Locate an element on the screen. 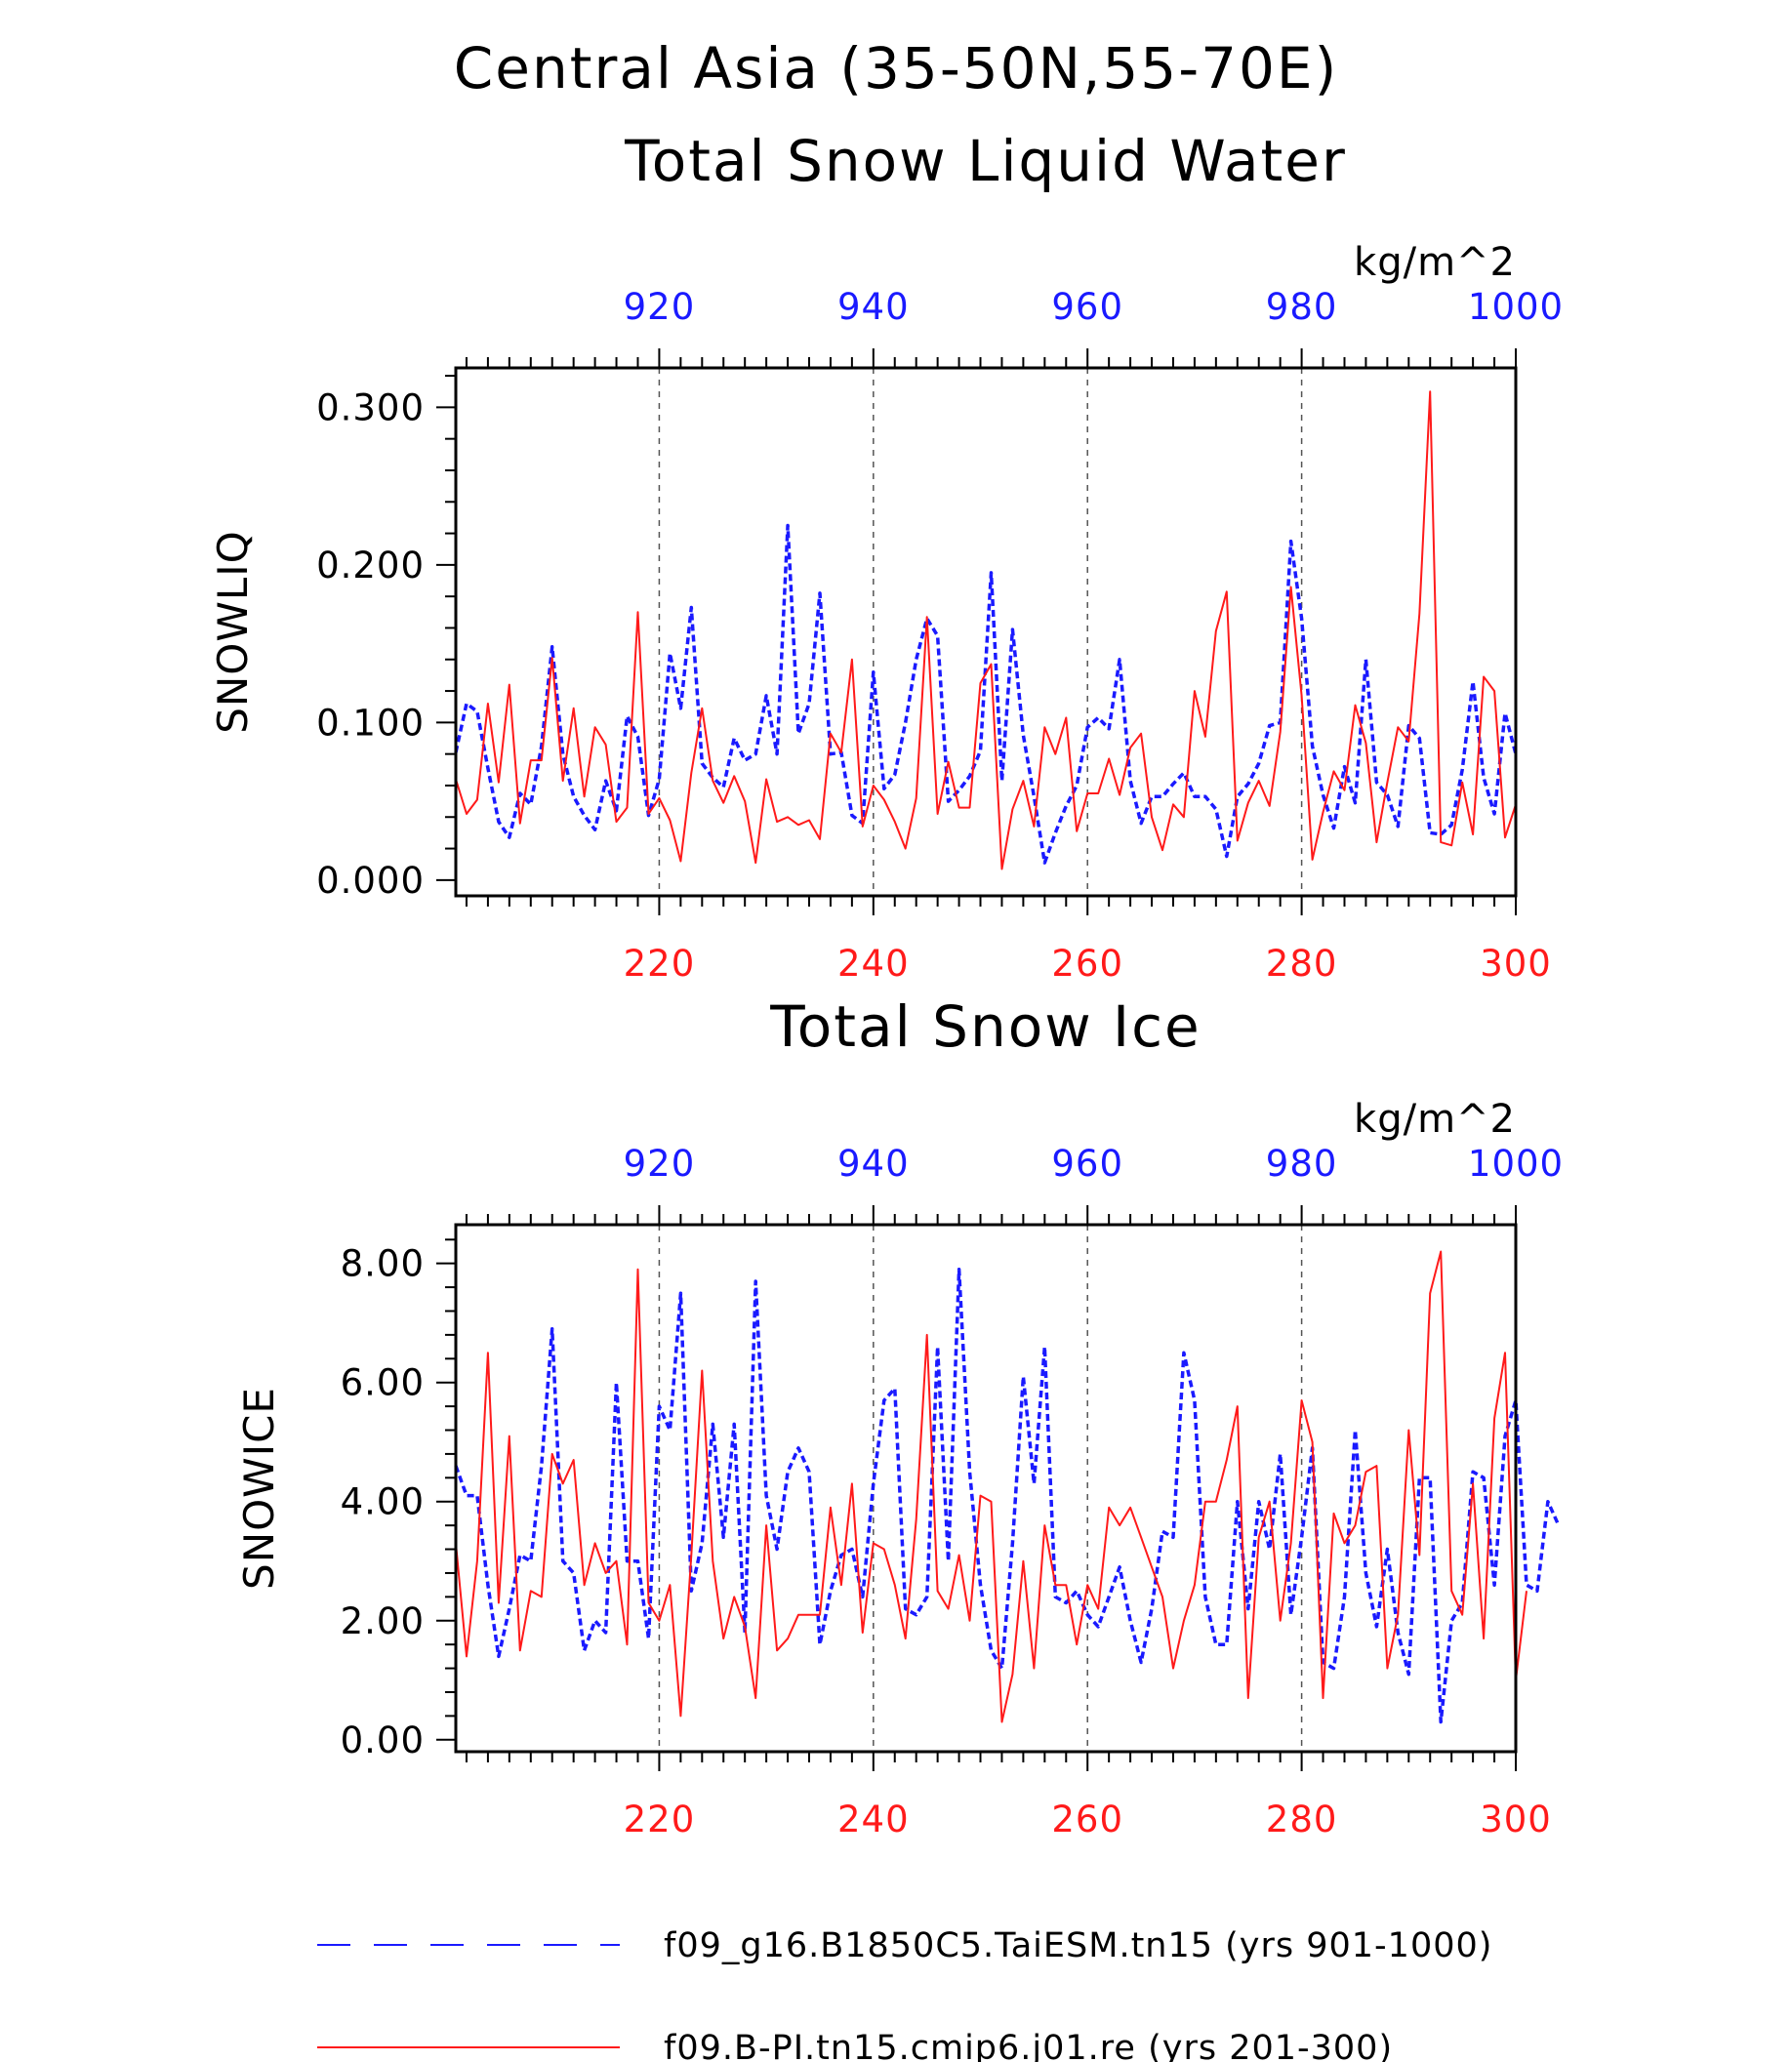 This screenshot has width=1792, height=2062. y-tick-label: 0.200 is located at coordinates (370, 565).